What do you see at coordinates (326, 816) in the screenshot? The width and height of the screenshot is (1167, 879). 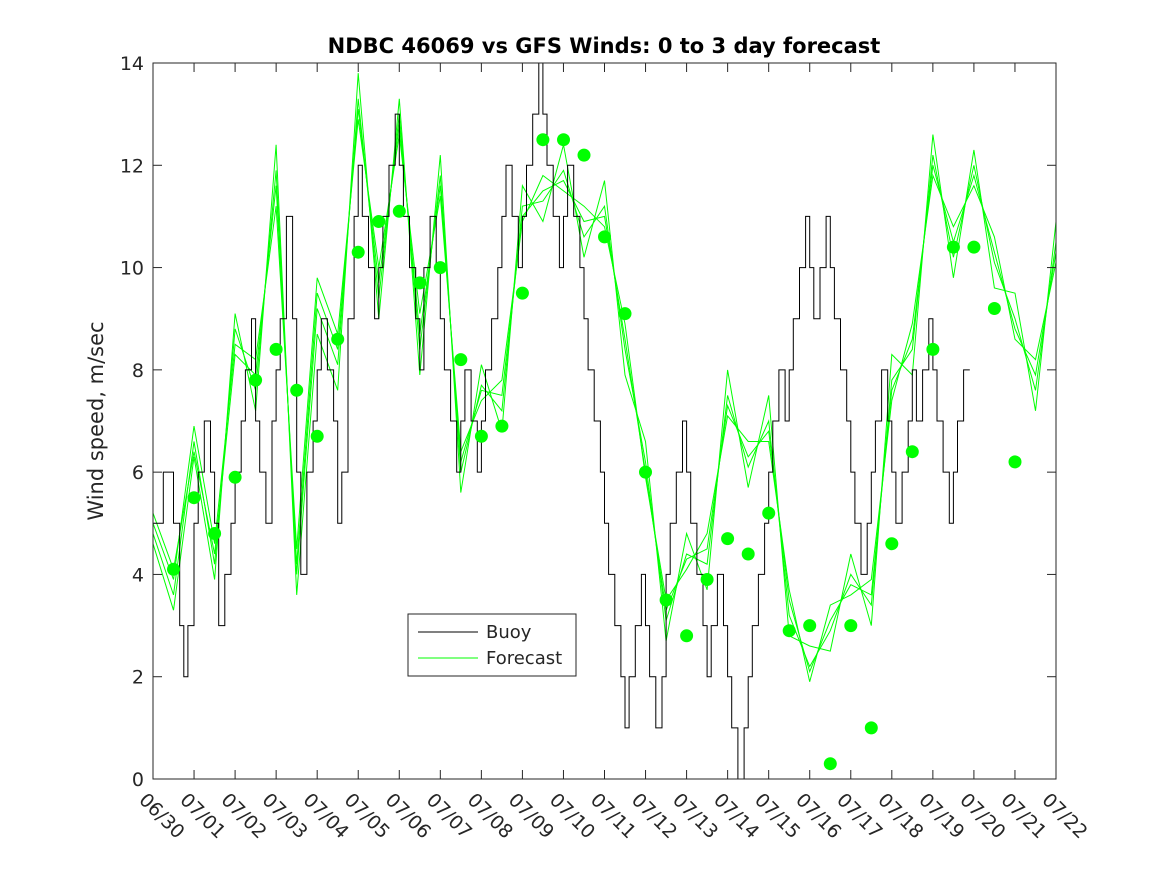 I see `x-tick-label: 07/04` at bounding box center [326, 816].